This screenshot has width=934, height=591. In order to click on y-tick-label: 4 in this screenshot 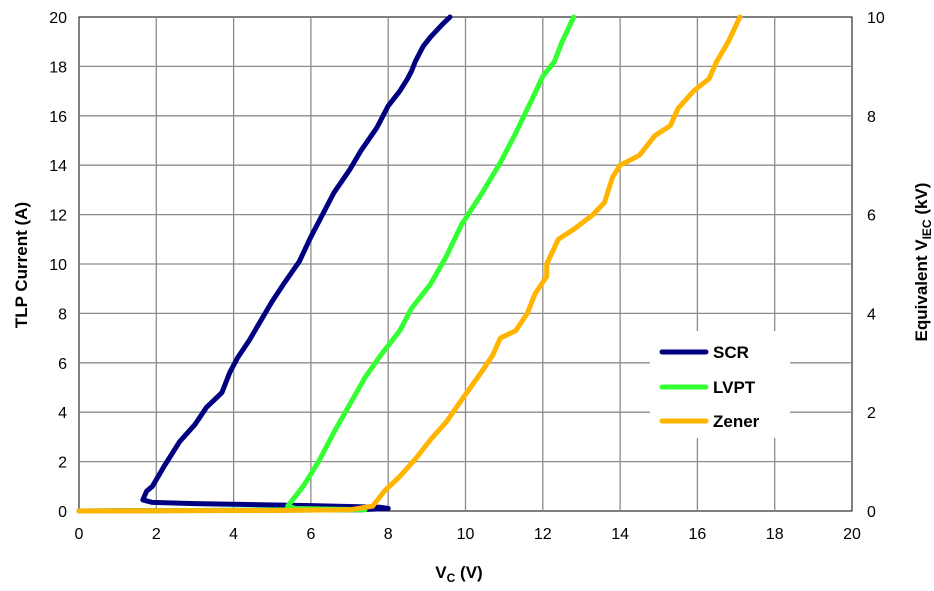, I will do `click(62, 413)`.